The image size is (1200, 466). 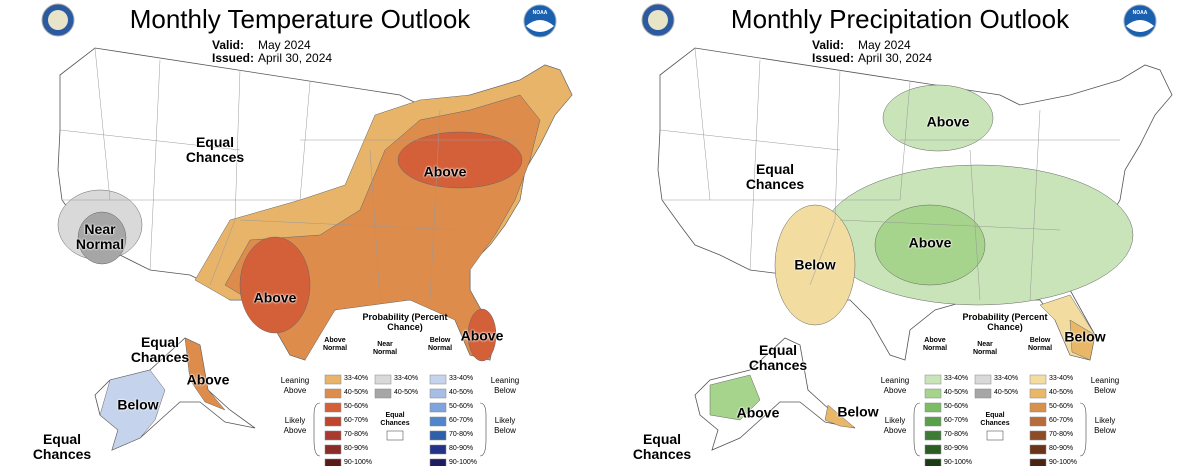 What do you see at coordinates (440, 344) in the screenshot?
I see `legend-column-header: Below Normal` at bounding box center [440, 344].